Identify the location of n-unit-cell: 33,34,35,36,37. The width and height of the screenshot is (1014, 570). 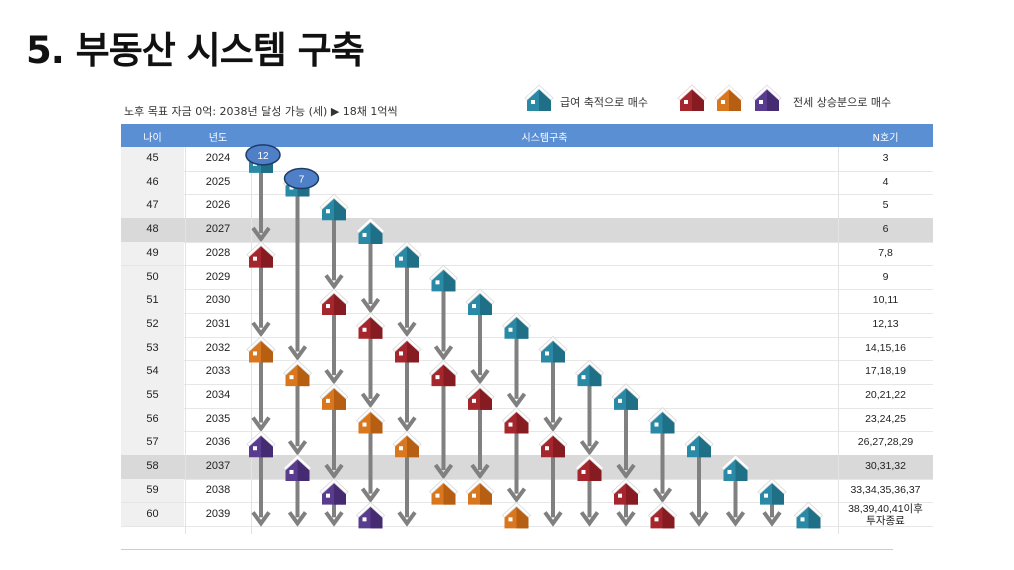
(885, 489).